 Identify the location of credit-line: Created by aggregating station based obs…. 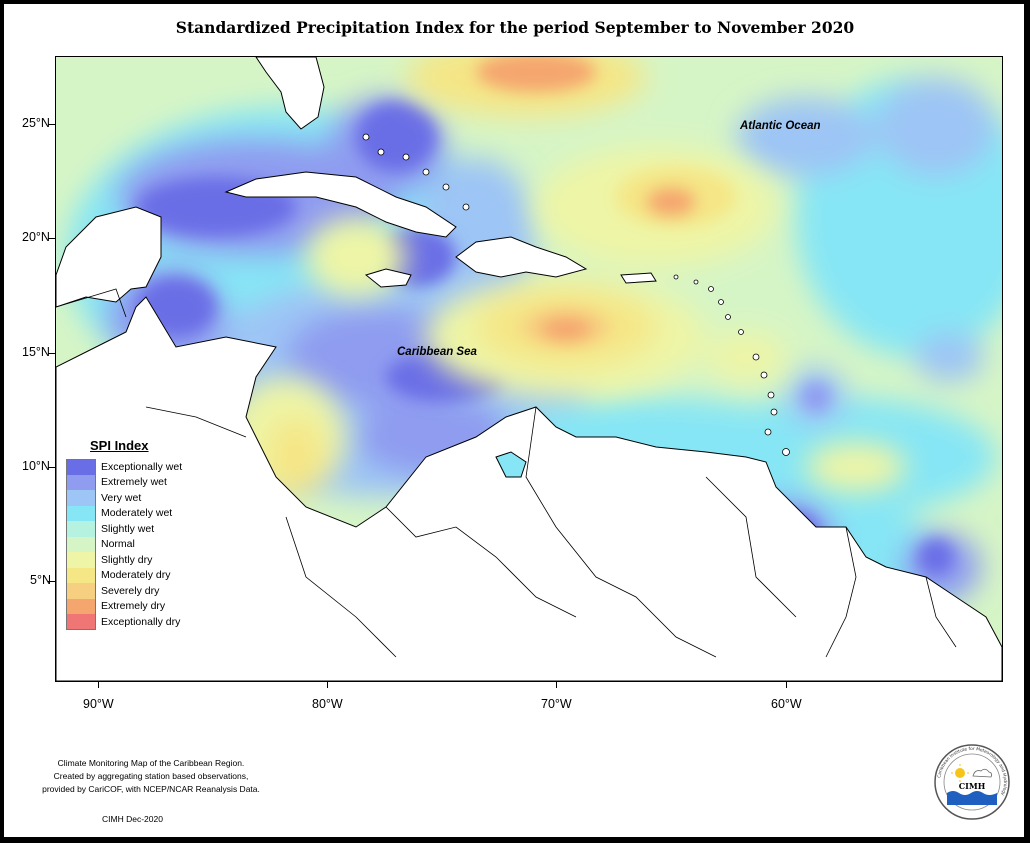
(151, 776).